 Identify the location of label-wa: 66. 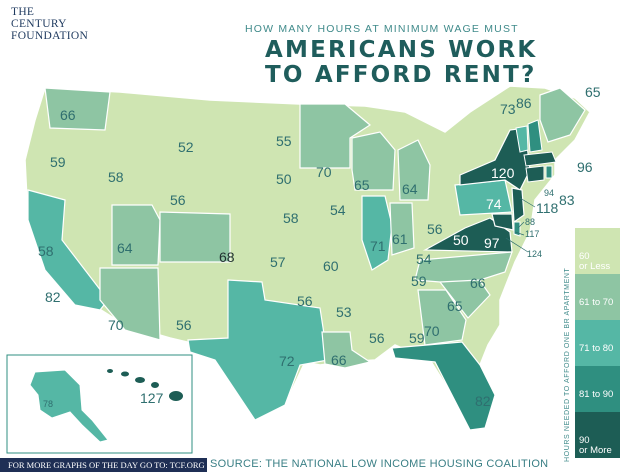
(68, 115).